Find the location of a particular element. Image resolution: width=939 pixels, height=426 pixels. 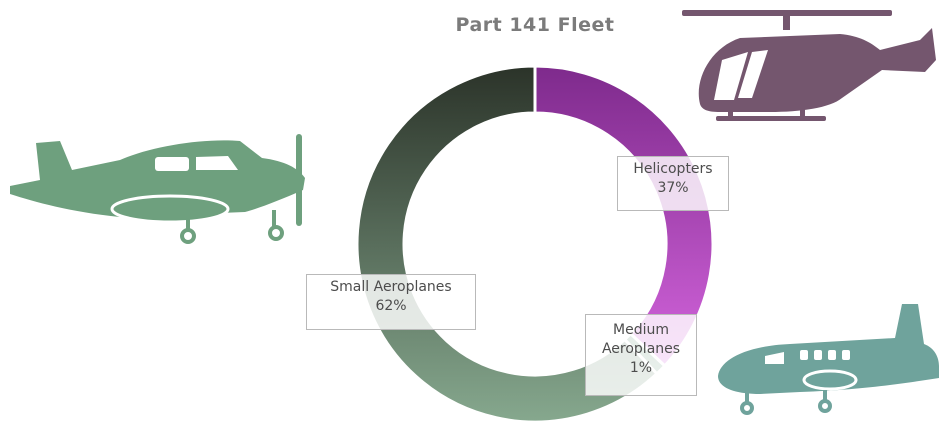

data-label-small-aeroplanes: Small Aeroplanes 62% is located at coordinates (391, 302).